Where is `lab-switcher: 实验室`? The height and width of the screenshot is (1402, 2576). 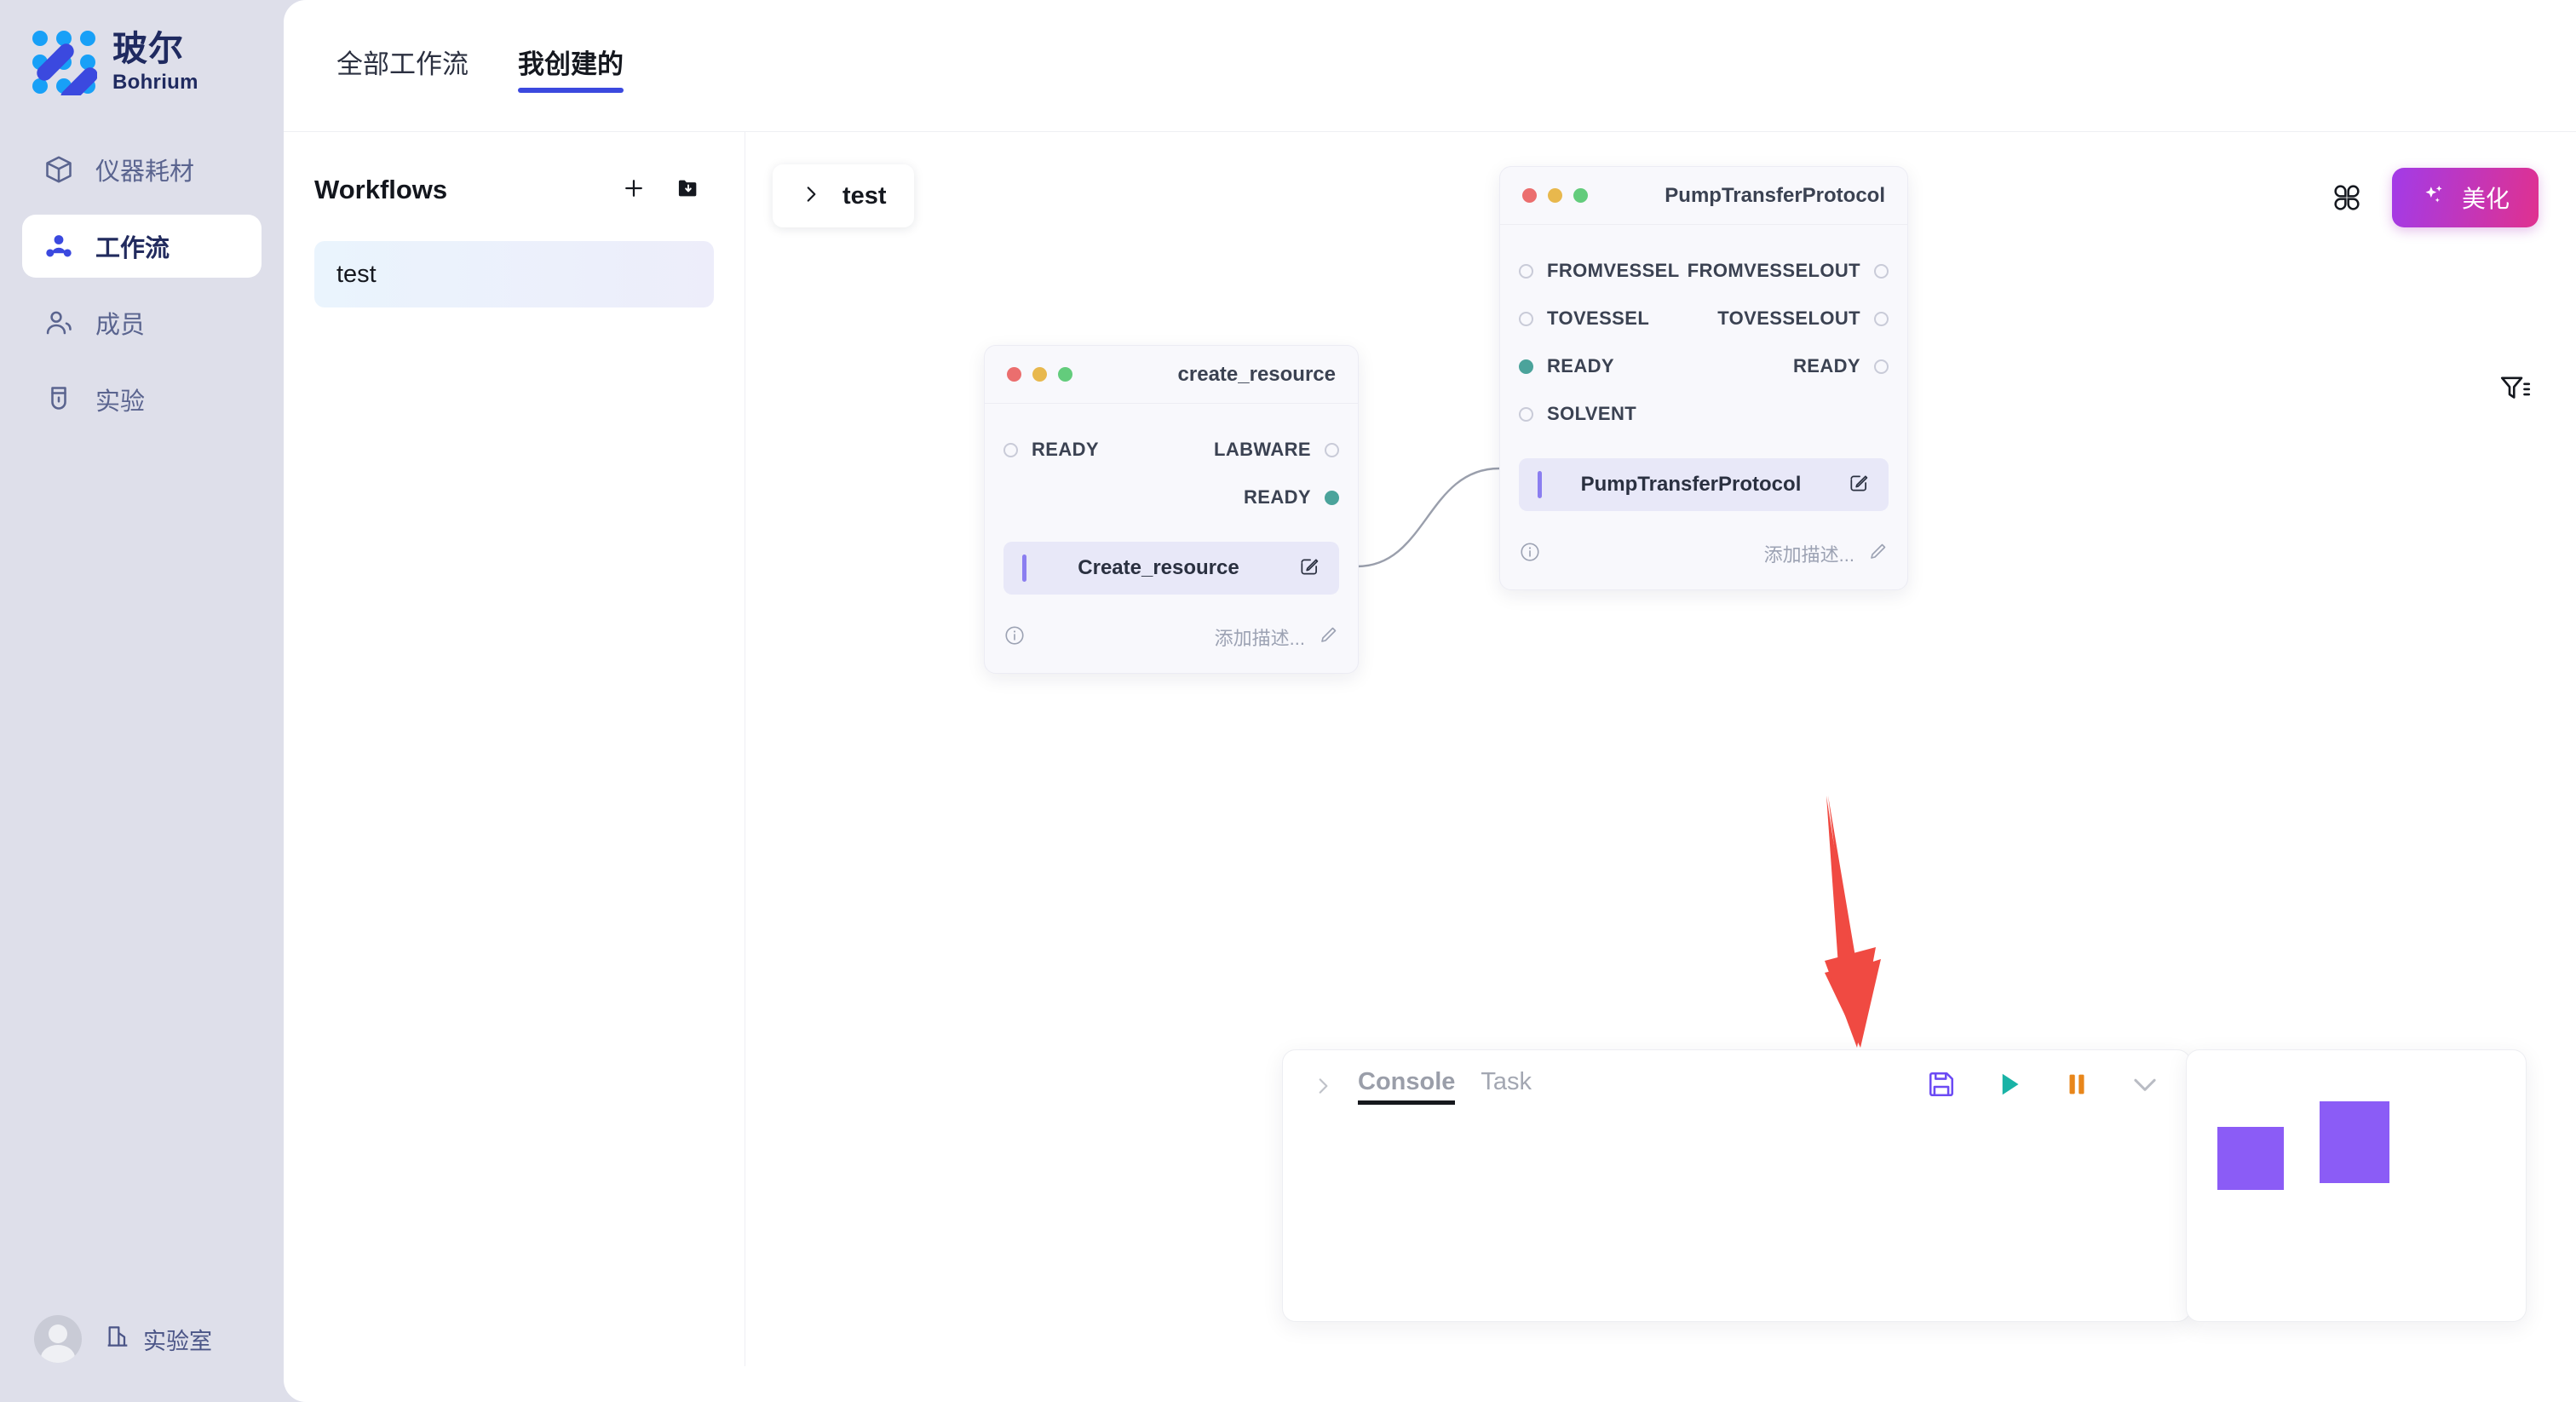
lab-switcher: 实验室 is located at coordinates (158, 1339).